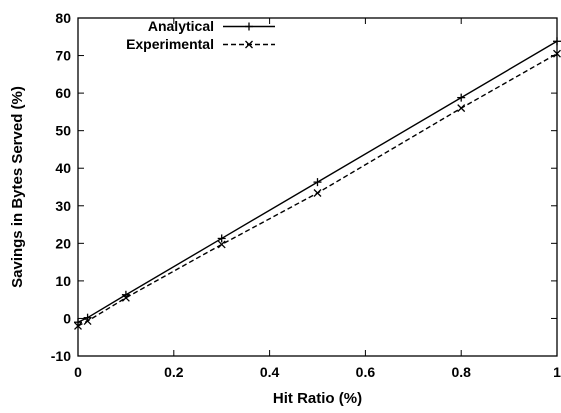 The image size is (561, 413). Describe the element at coordinates (461, 372) in the screenshot. I see `x-tick-label: 0.8` at that location.